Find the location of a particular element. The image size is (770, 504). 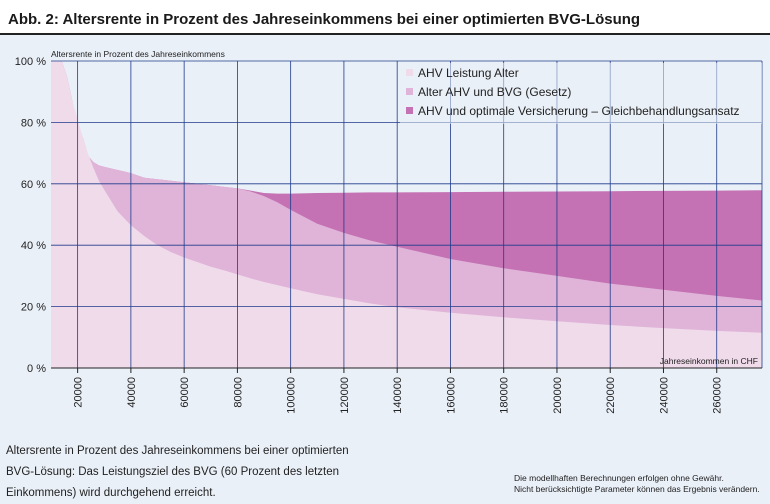

x-tick-label-3: 80000 is located at coordinates (238, 392).